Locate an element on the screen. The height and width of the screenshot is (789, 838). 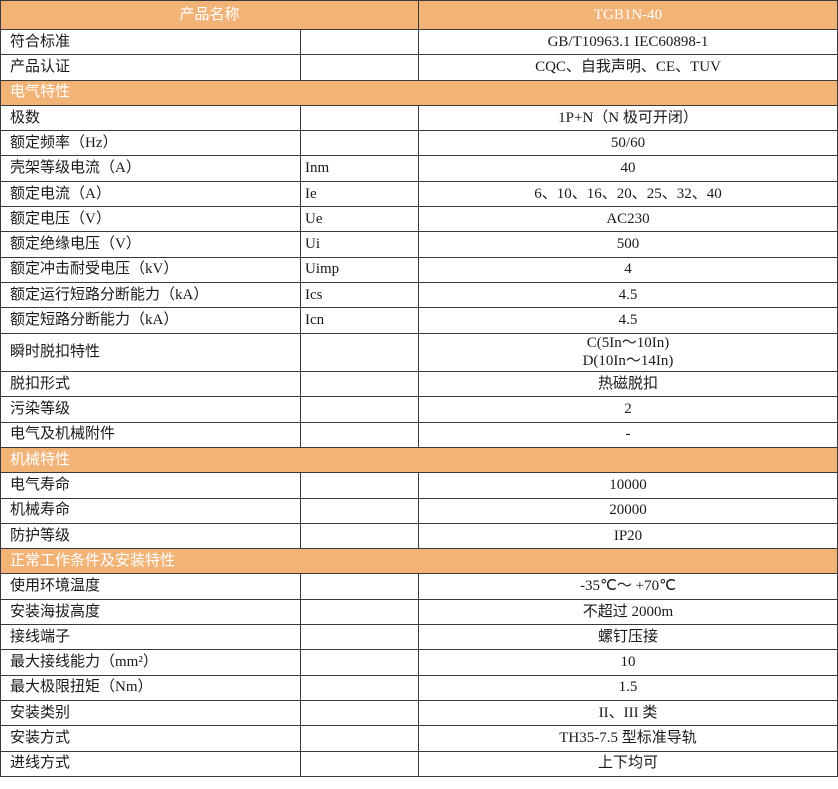
spec-row: 电气寿命 10000 is located at coordinates (419, 485).